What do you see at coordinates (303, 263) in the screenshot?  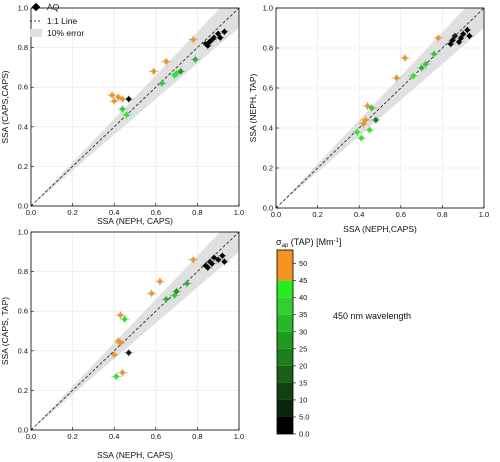 I see `colorbar-tick-label: 50` at bounding box center [303, 263].